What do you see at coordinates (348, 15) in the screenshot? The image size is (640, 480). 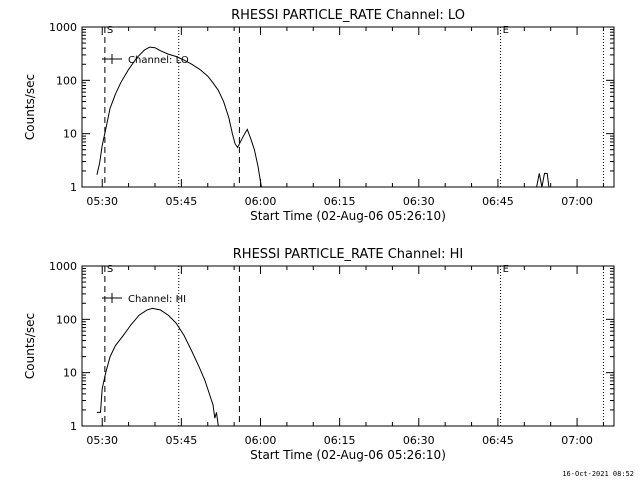 I see `chart-title: RHESSI PARTICLE_RATE Channel: LO` at bounding box center [348, 15].